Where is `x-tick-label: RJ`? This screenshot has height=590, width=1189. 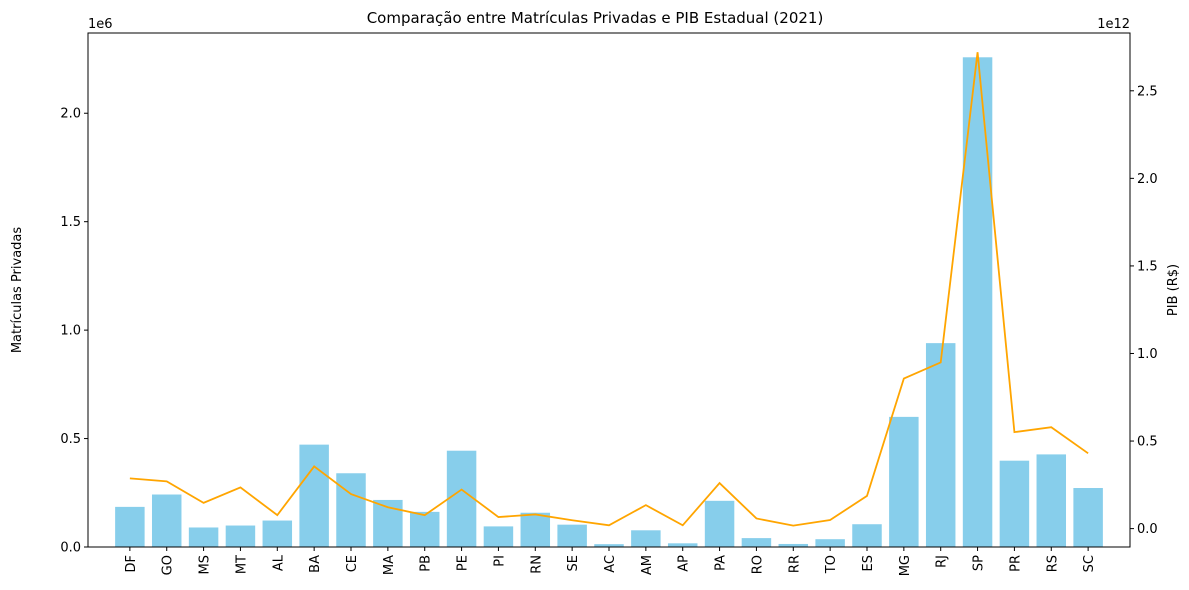 x-tick-label: RJ is located at coordinates (942, 561).